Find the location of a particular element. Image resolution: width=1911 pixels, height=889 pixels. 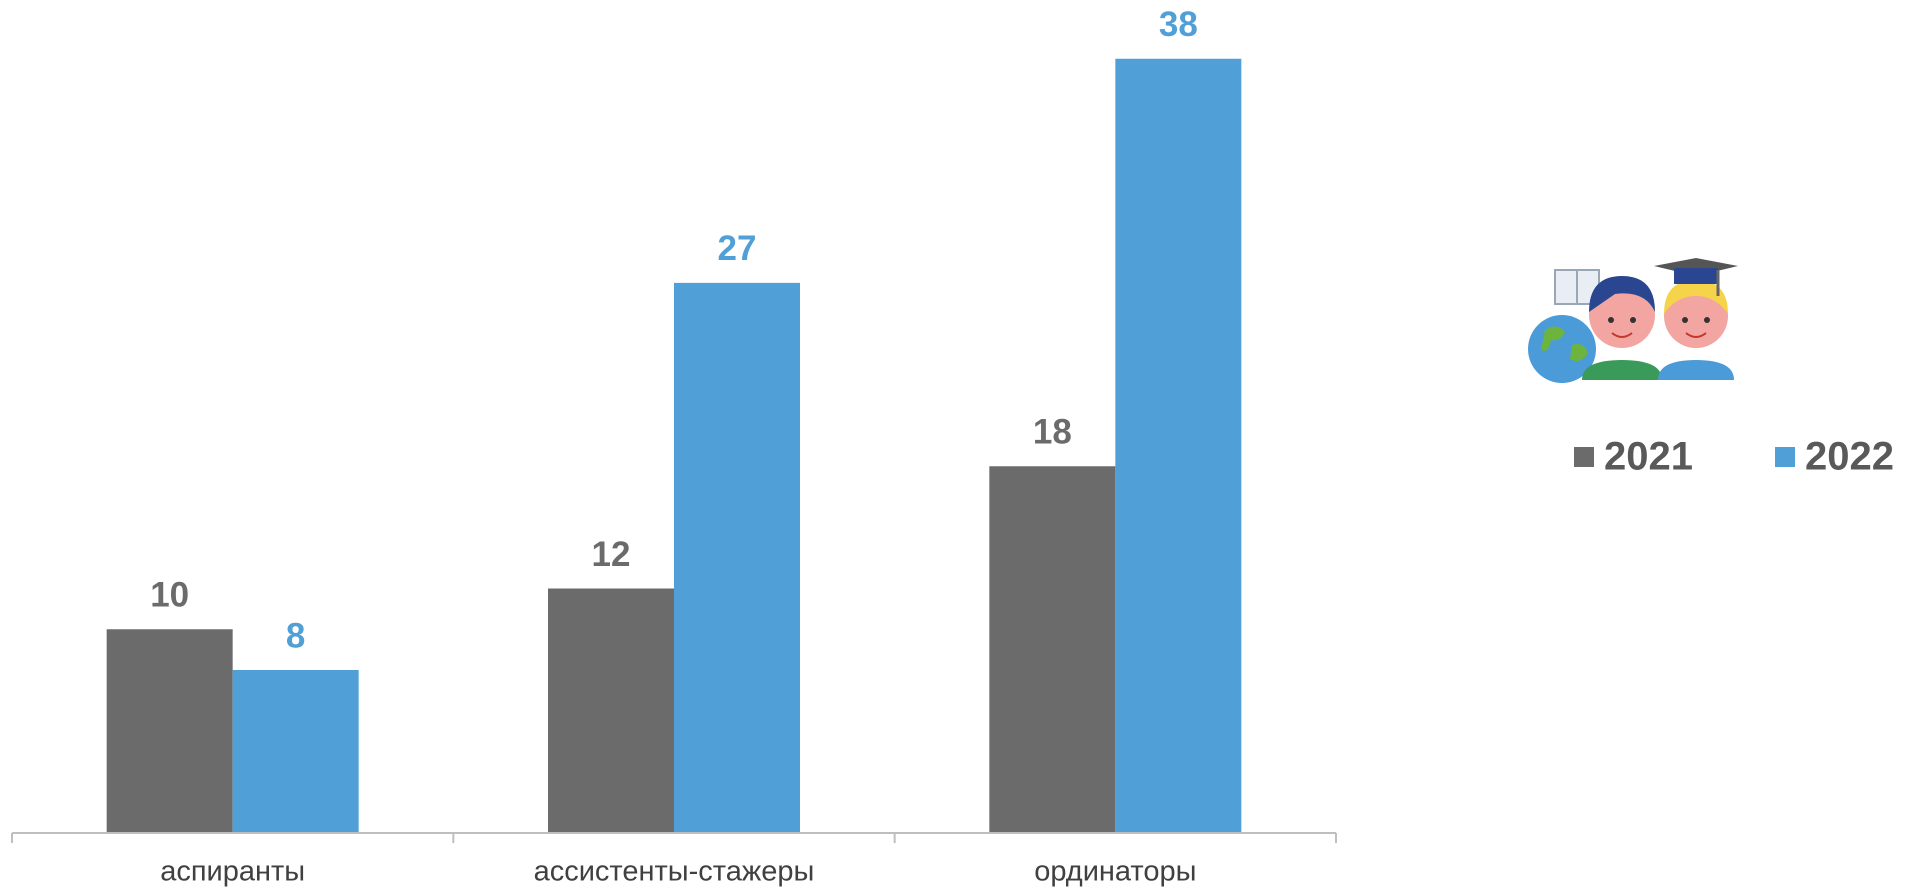

legend-label: 2022 is located at coordinates (1849, 457).